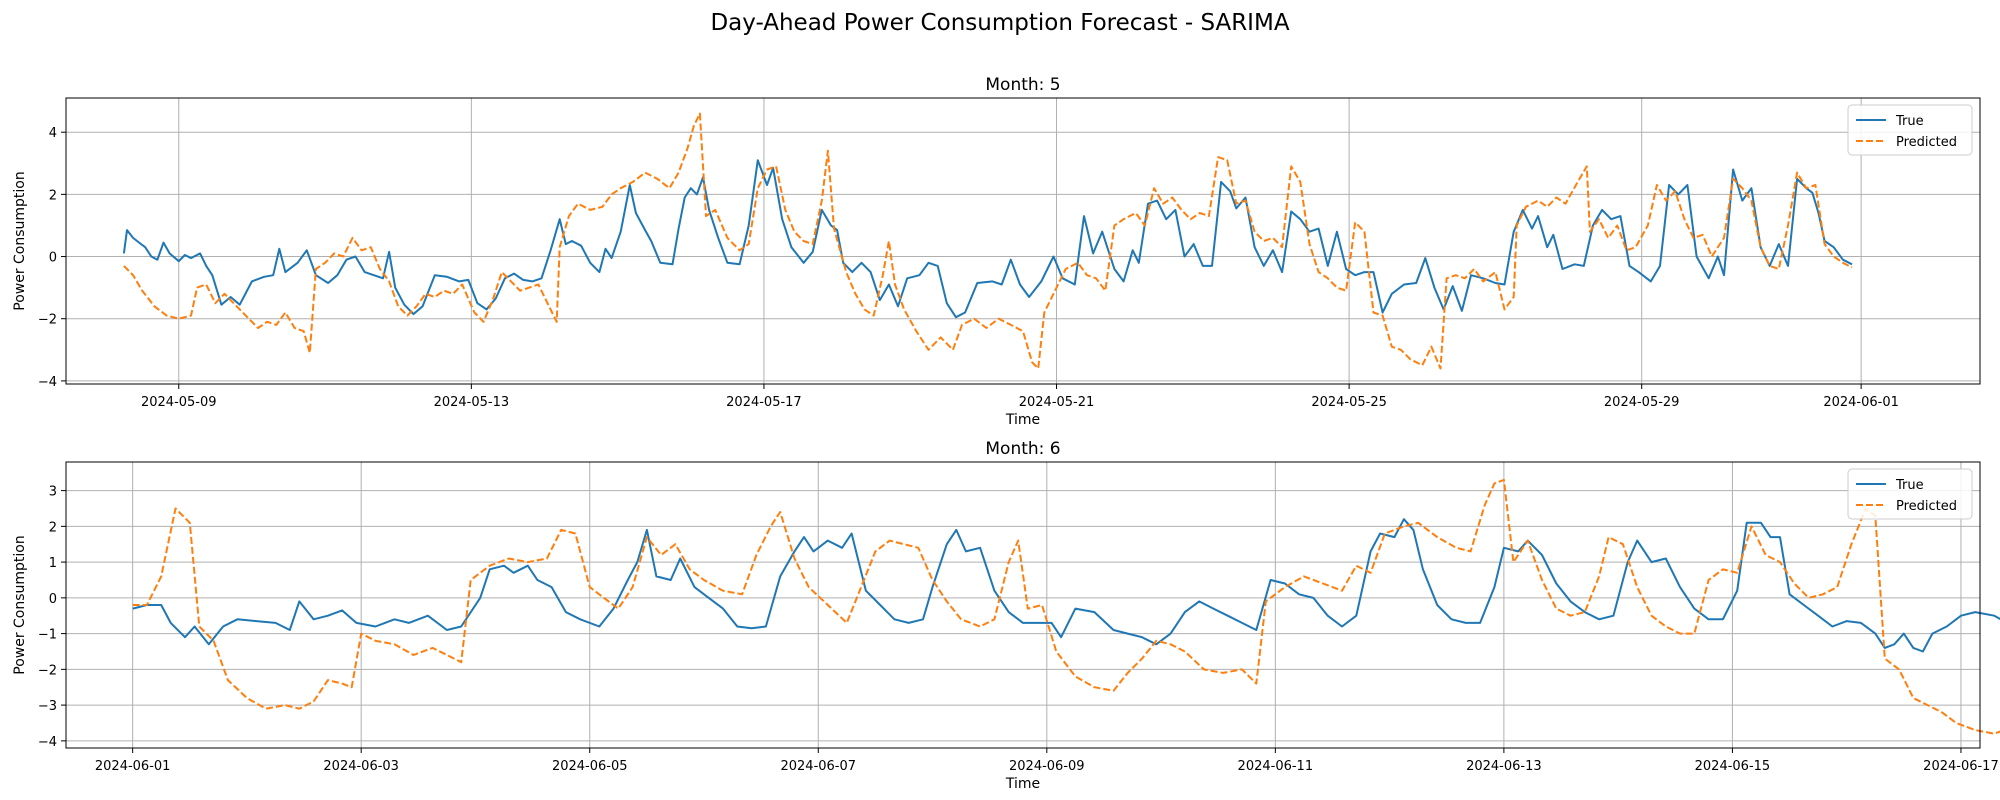 The height and width of the screenshot is (800, 2000). What do you see at coordinates (472, 402) in the screenshot?
I see `x-tick-label: 2024-05-13` at bounding box center [472, 402].